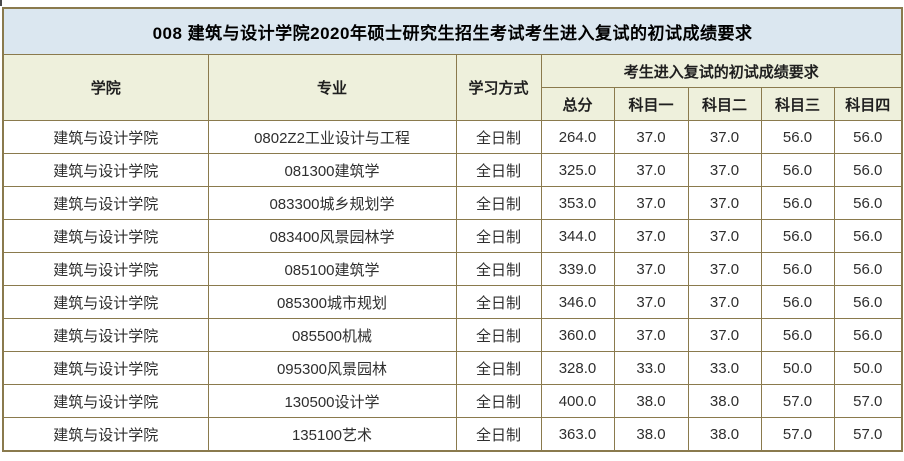 The height and width of the screenshot is (461, 904). What do you see at coordinates (332, 434) in the screenshot?
I see `cell-major: 135100艺术` at bounding box center [332, 434].